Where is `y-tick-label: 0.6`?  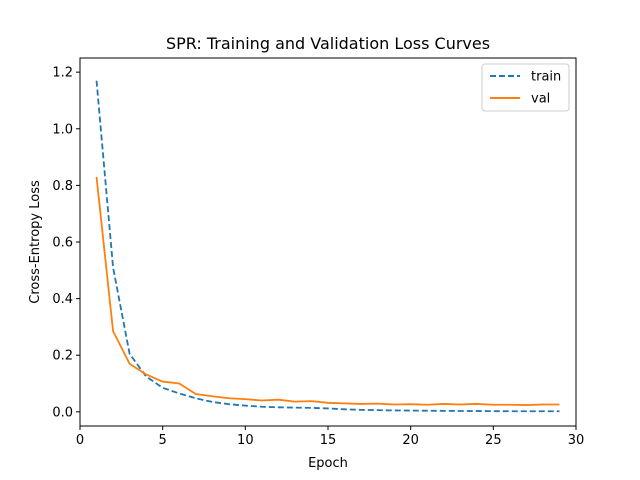
y-tick-label: 0.6 is located at coordinates (62, 243).